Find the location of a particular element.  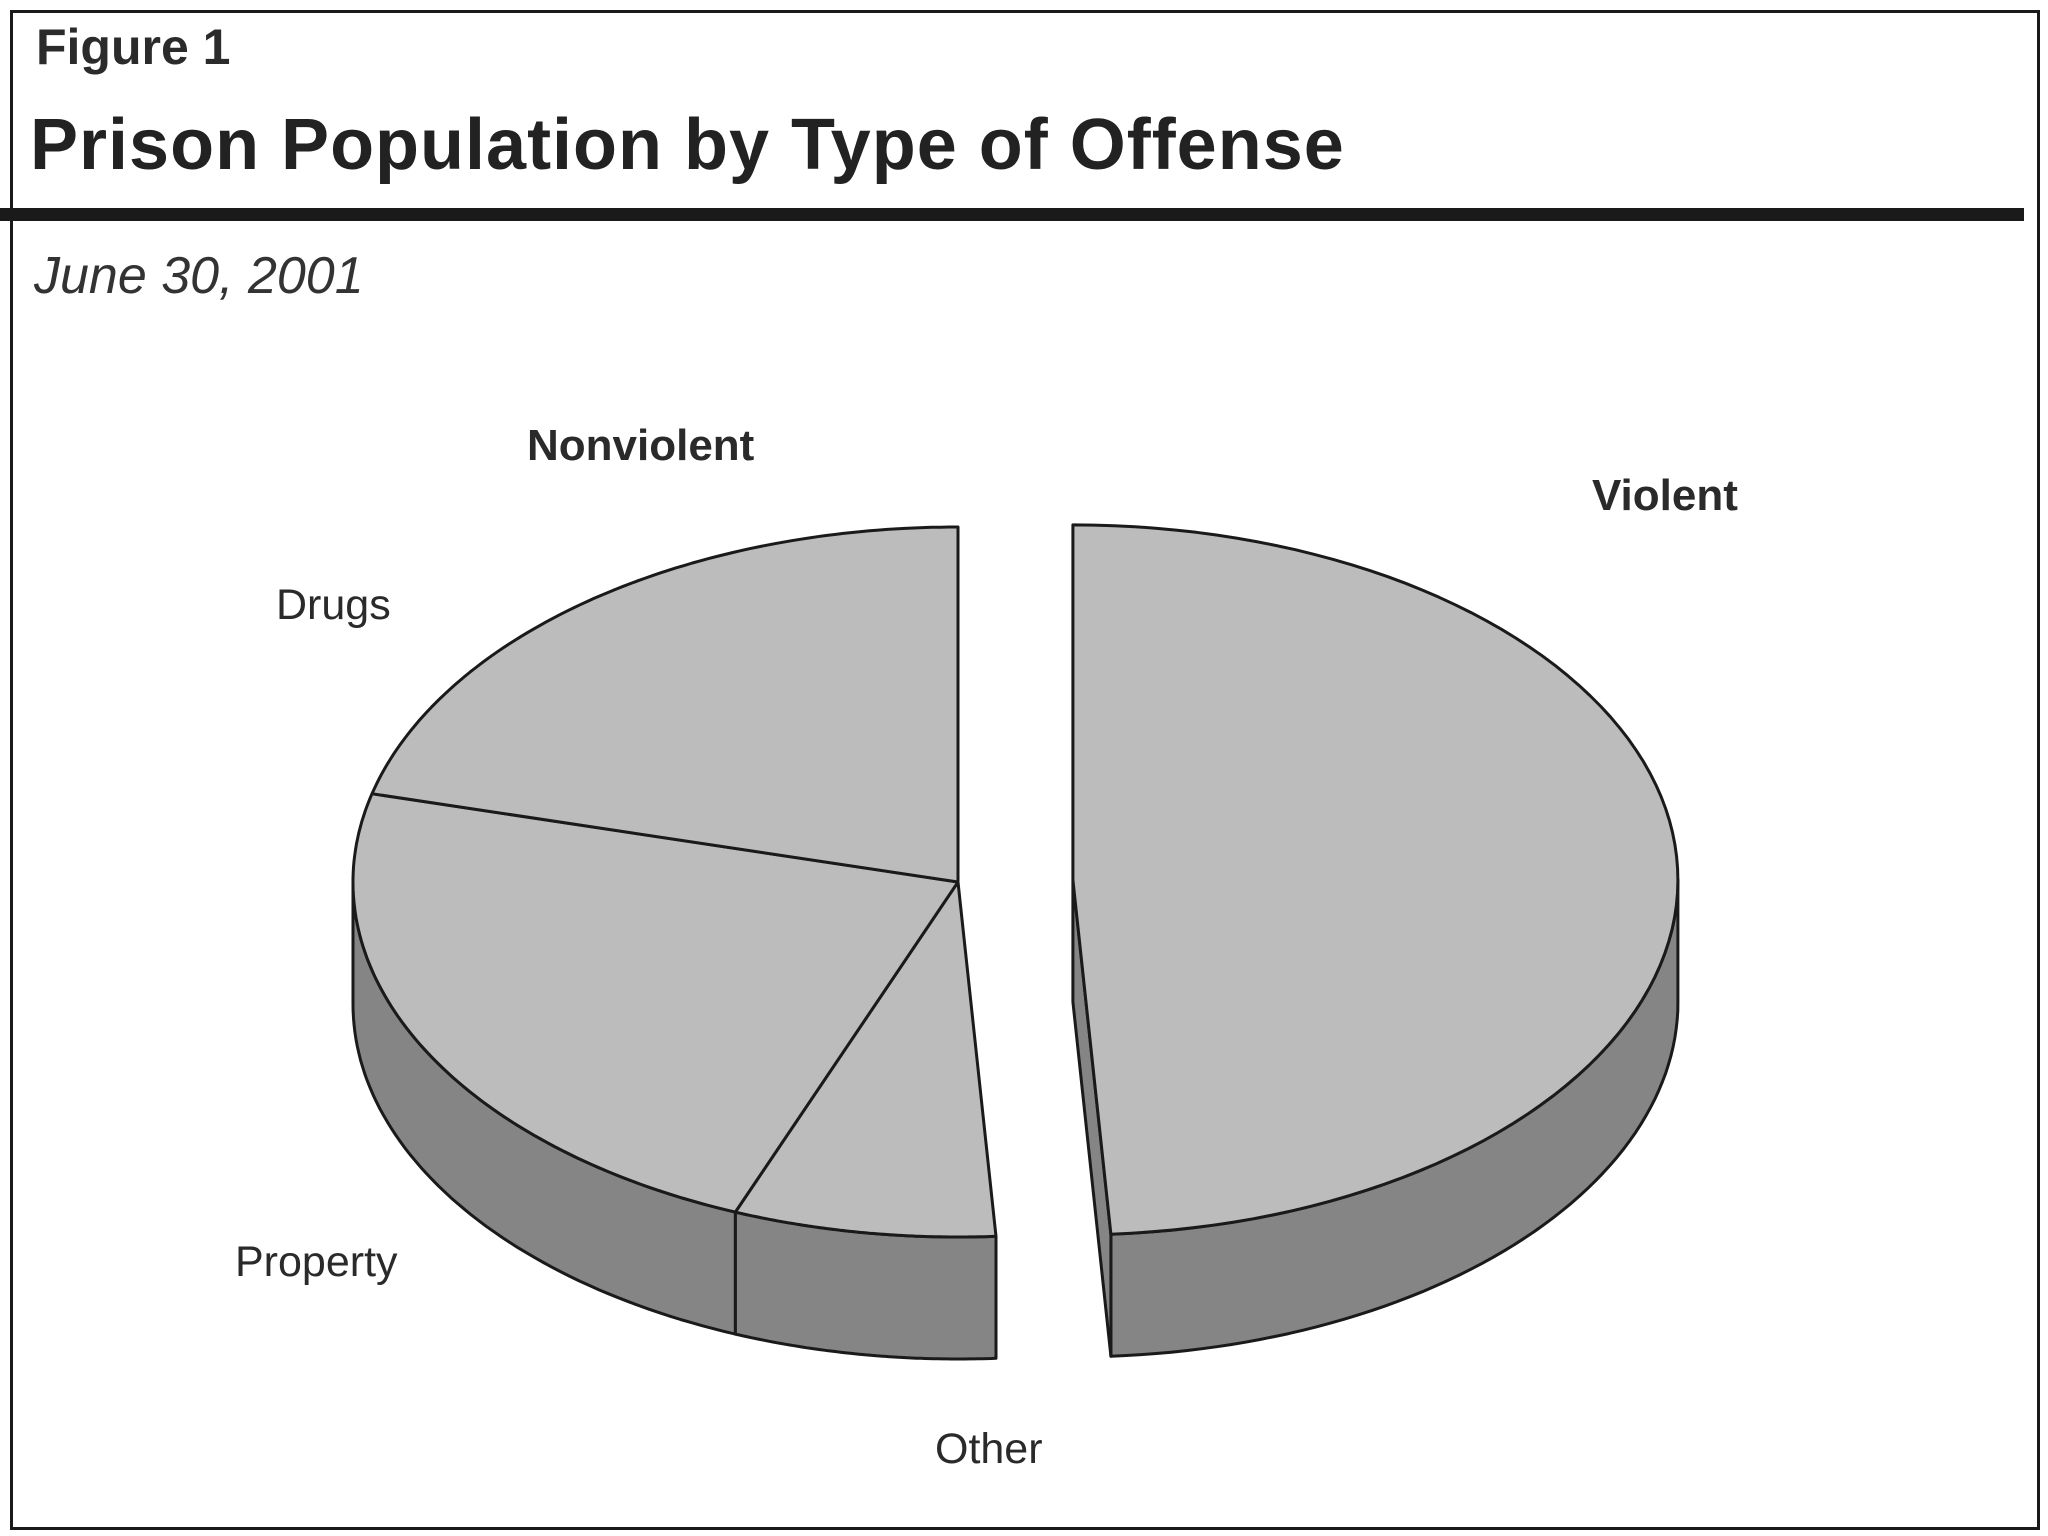

chart-subtitle: June 30, 2001 is located at coordinates (199, 276).